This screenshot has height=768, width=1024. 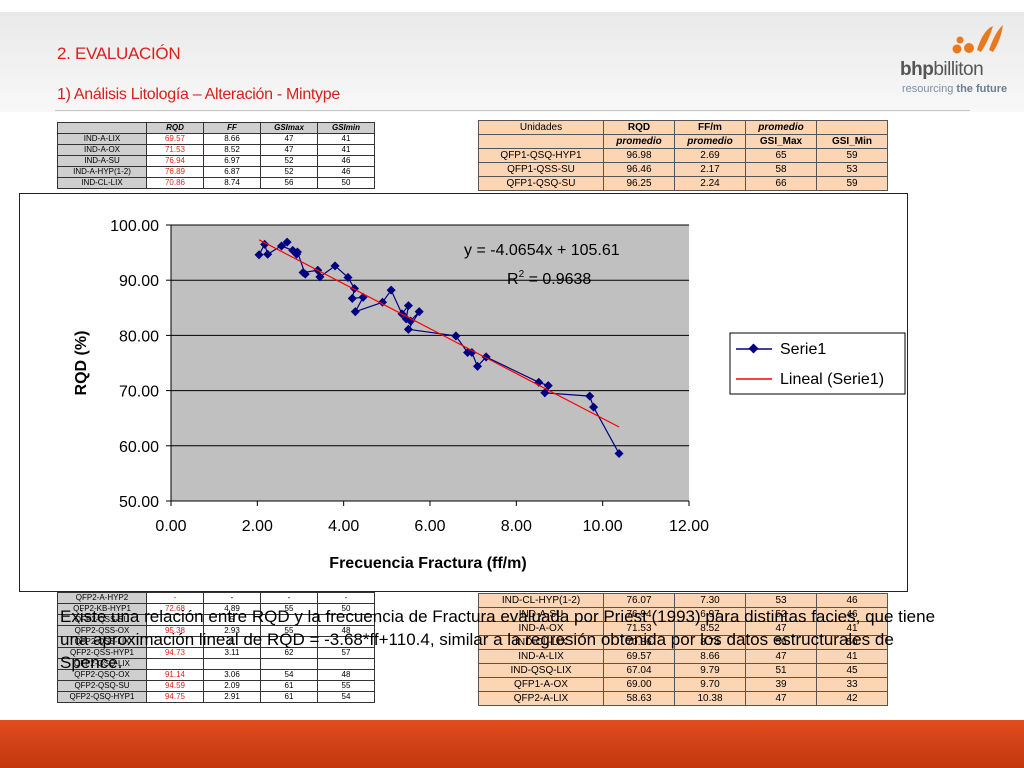 What do you see at coordinates (639, 670) in the screenshot?
I see `table-cell: 67.04` at bounding box center [639, 670].